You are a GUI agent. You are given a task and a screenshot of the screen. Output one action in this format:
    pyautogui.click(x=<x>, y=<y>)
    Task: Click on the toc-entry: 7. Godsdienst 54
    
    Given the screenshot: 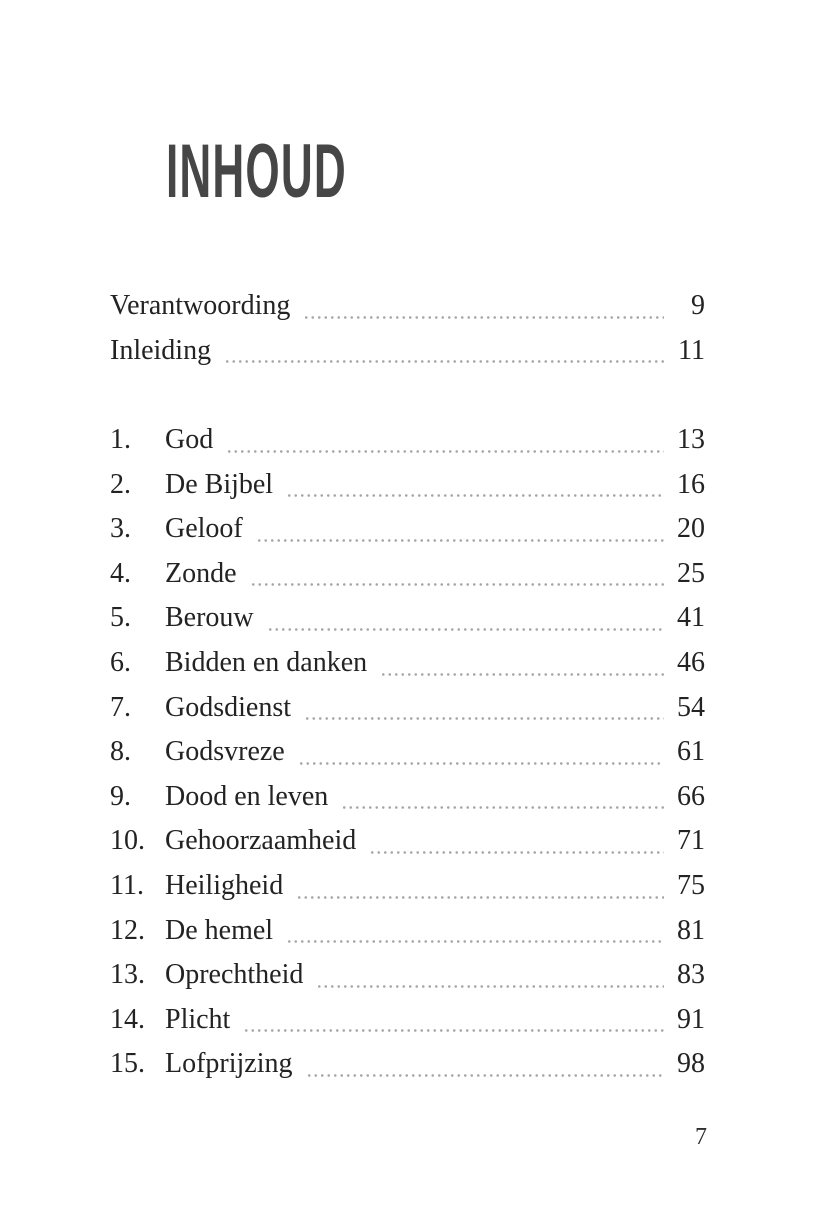 What is the action you would take?
    pyautogui.click(x=407, y=708)
    